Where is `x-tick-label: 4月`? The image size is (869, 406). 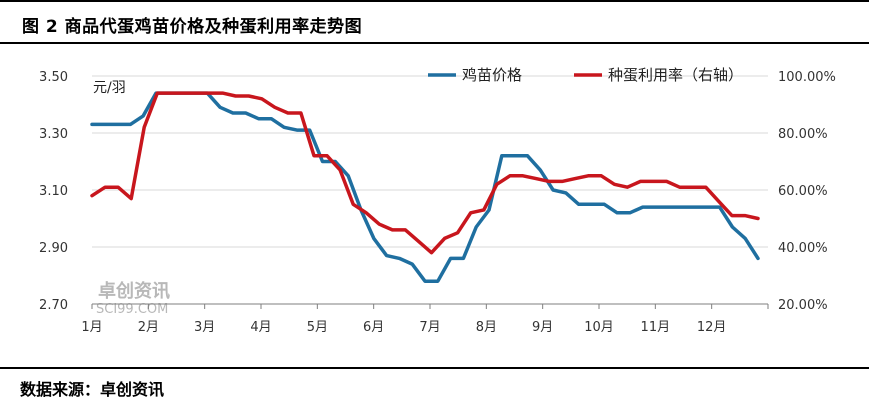 x-tick-label: 4月 is located at coordinates (260, 327).